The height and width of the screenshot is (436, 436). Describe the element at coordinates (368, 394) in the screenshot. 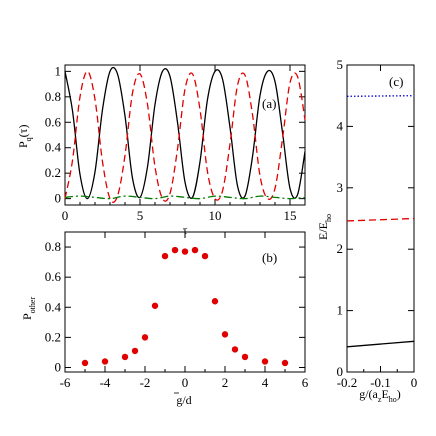

I see `panel-c-xlabel-main: g/(a` at that location.